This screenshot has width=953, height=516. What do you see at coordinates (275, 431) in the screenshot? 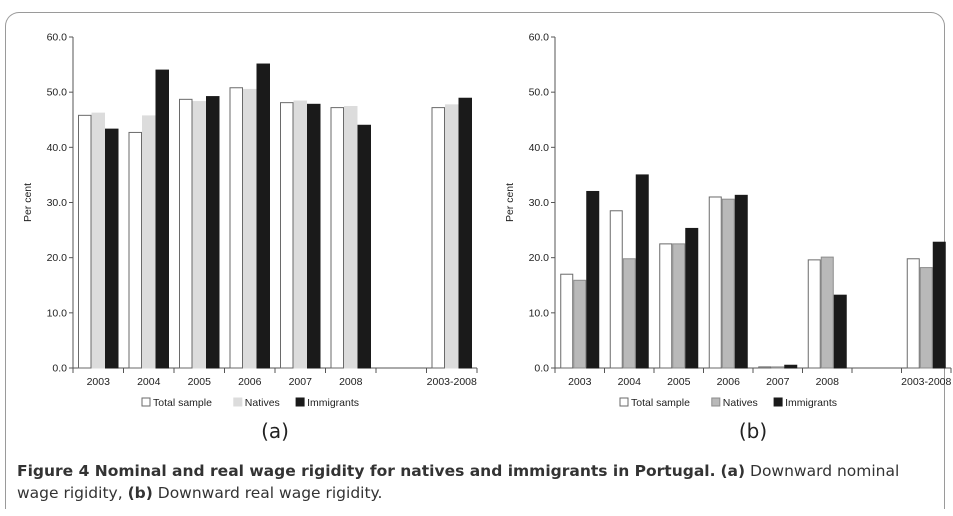
I see `panel-label: (a)` at bounding box center [275, 431].